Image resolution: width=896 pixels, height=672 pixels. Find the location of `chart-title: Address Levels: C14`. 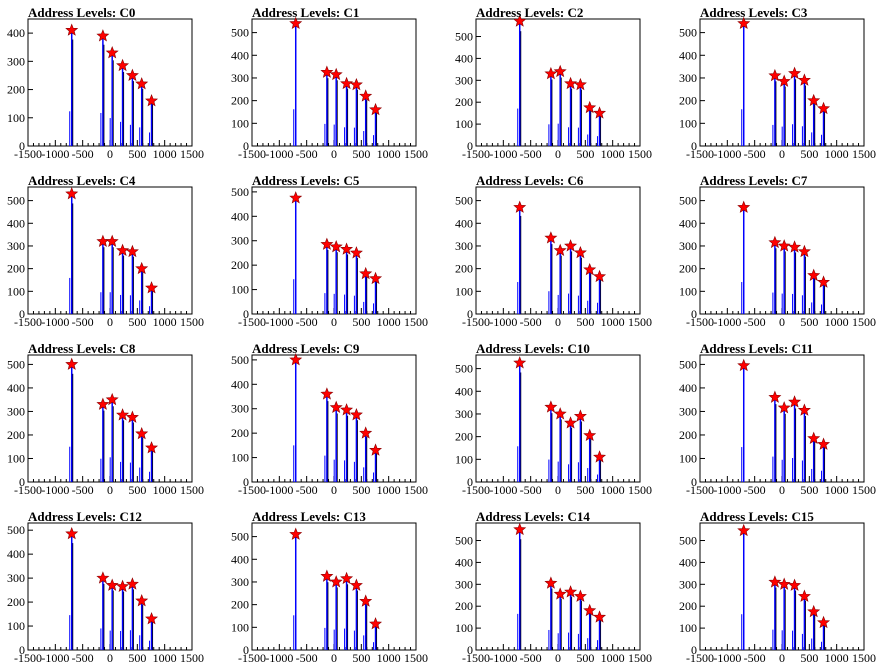

chart-title: Address Levels: C14 is located at coordinates (533, 516).